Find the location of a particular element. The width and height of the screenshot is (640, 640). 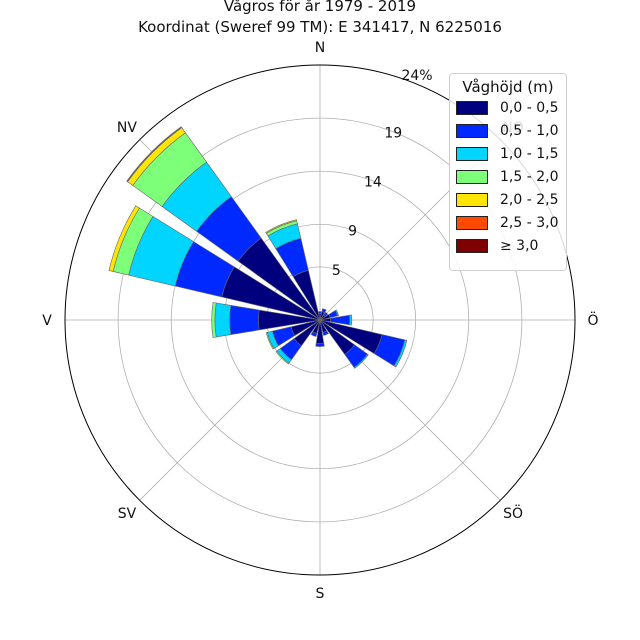

radial-tick-label: 19 is located at coordinates (393, 133).